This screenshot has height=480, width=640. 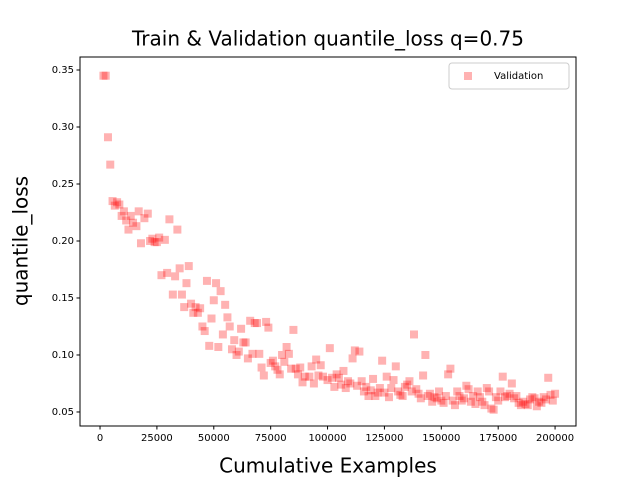 I want to click on legend-marker, so click(x=468, y=76).